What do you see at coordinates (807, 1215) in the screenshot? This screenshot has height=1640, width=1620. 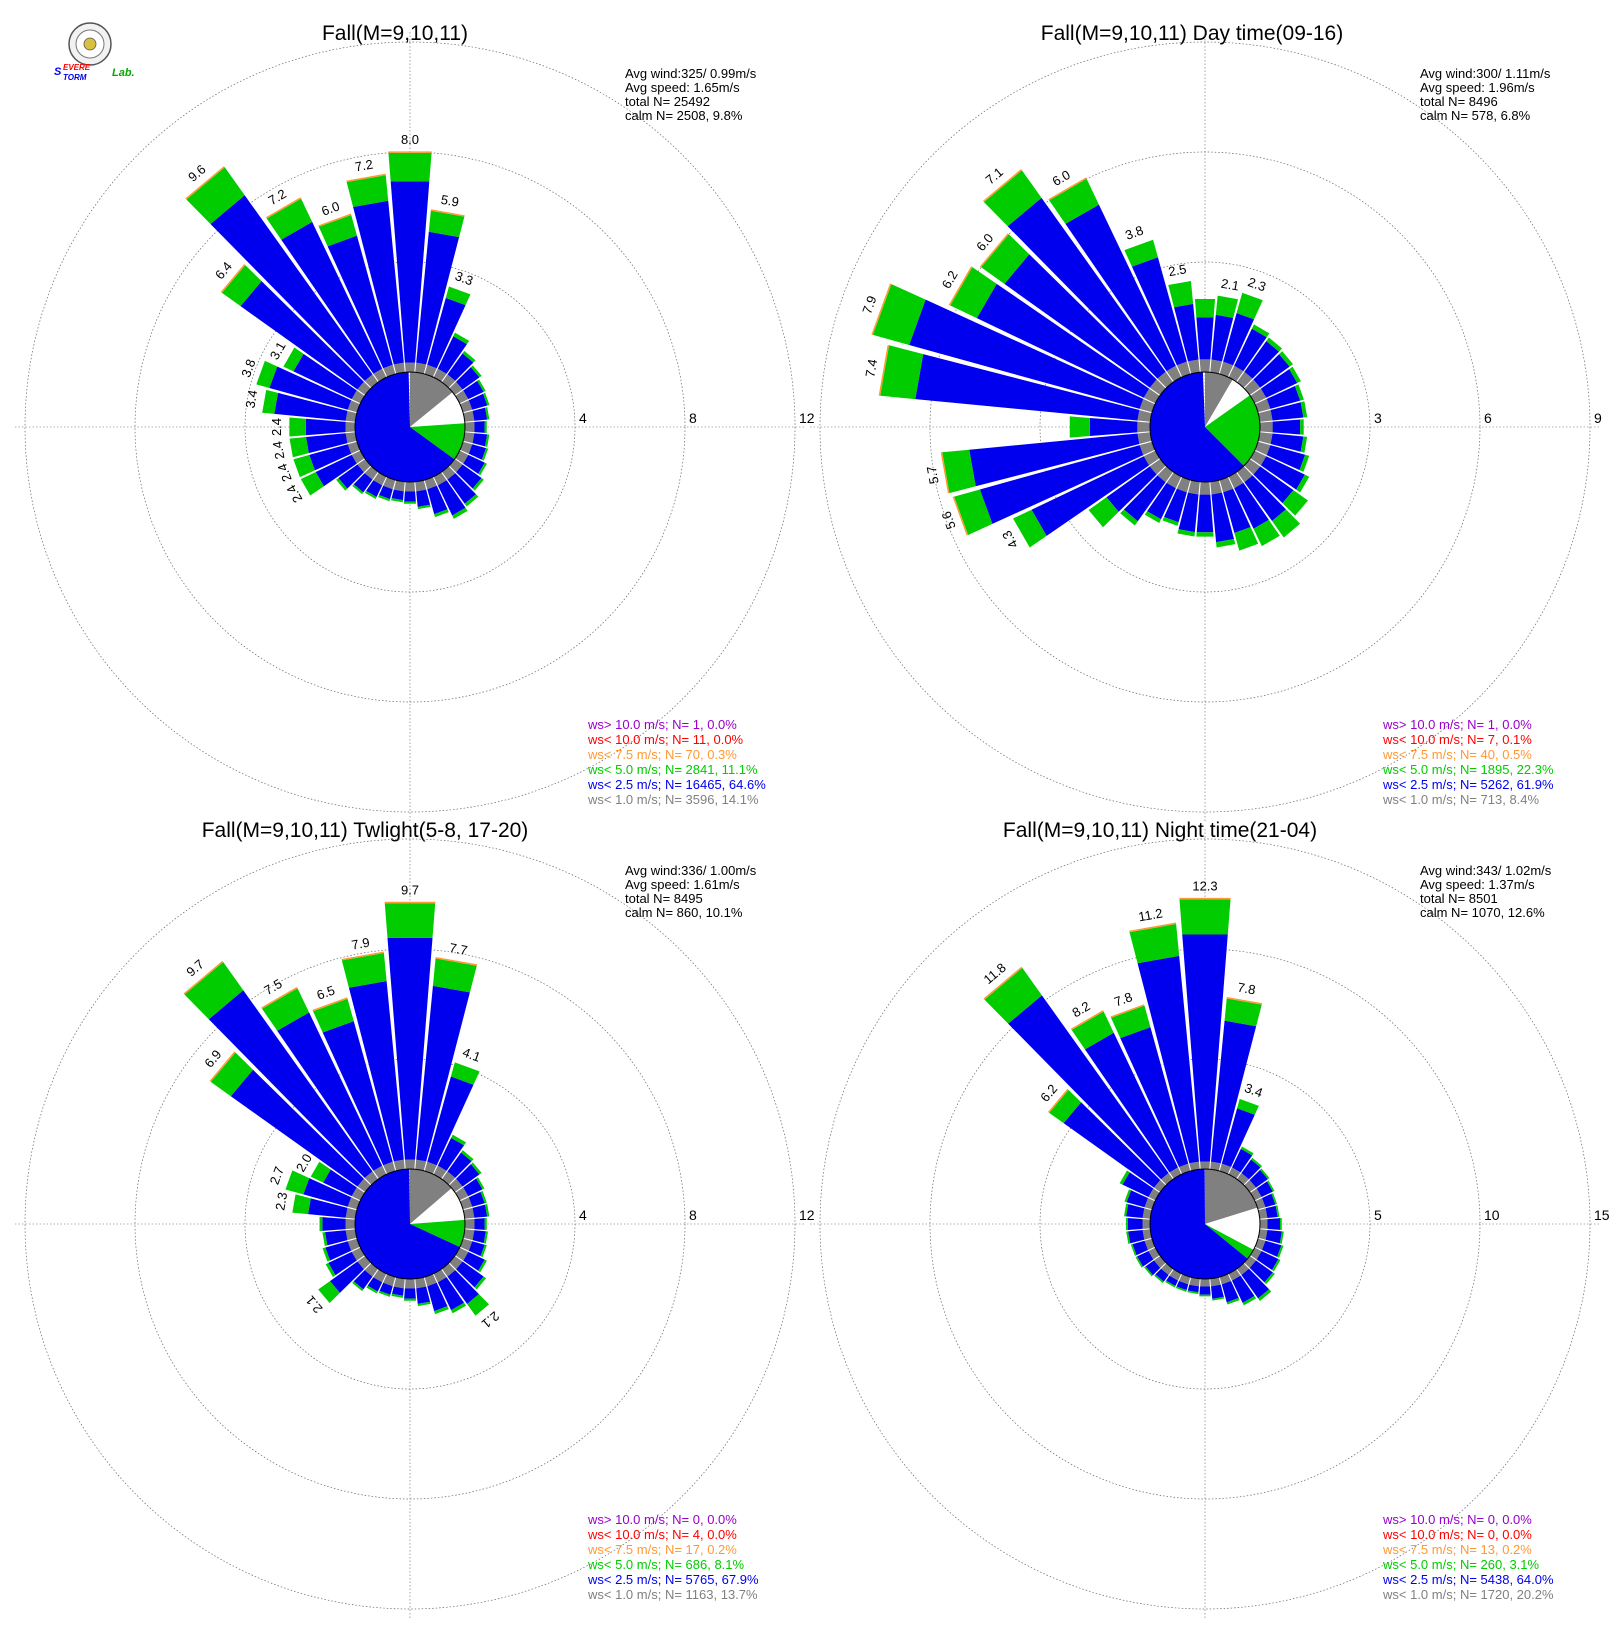 I see `tick-label: 12` at bounding box center [807, 1215].